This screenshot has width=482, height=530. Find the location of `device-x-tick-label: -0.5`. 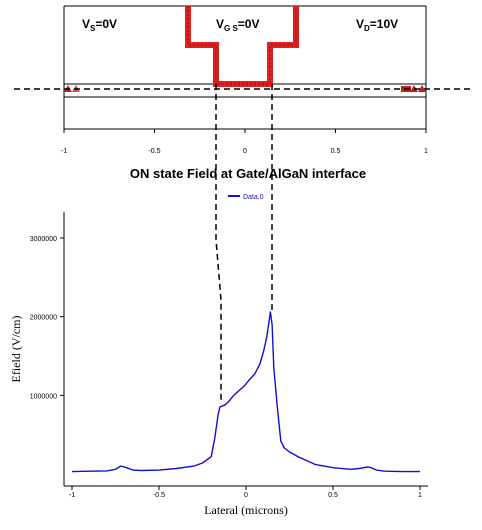

device-x-tick-label: -0.5 is located at coordinates (154, 151).